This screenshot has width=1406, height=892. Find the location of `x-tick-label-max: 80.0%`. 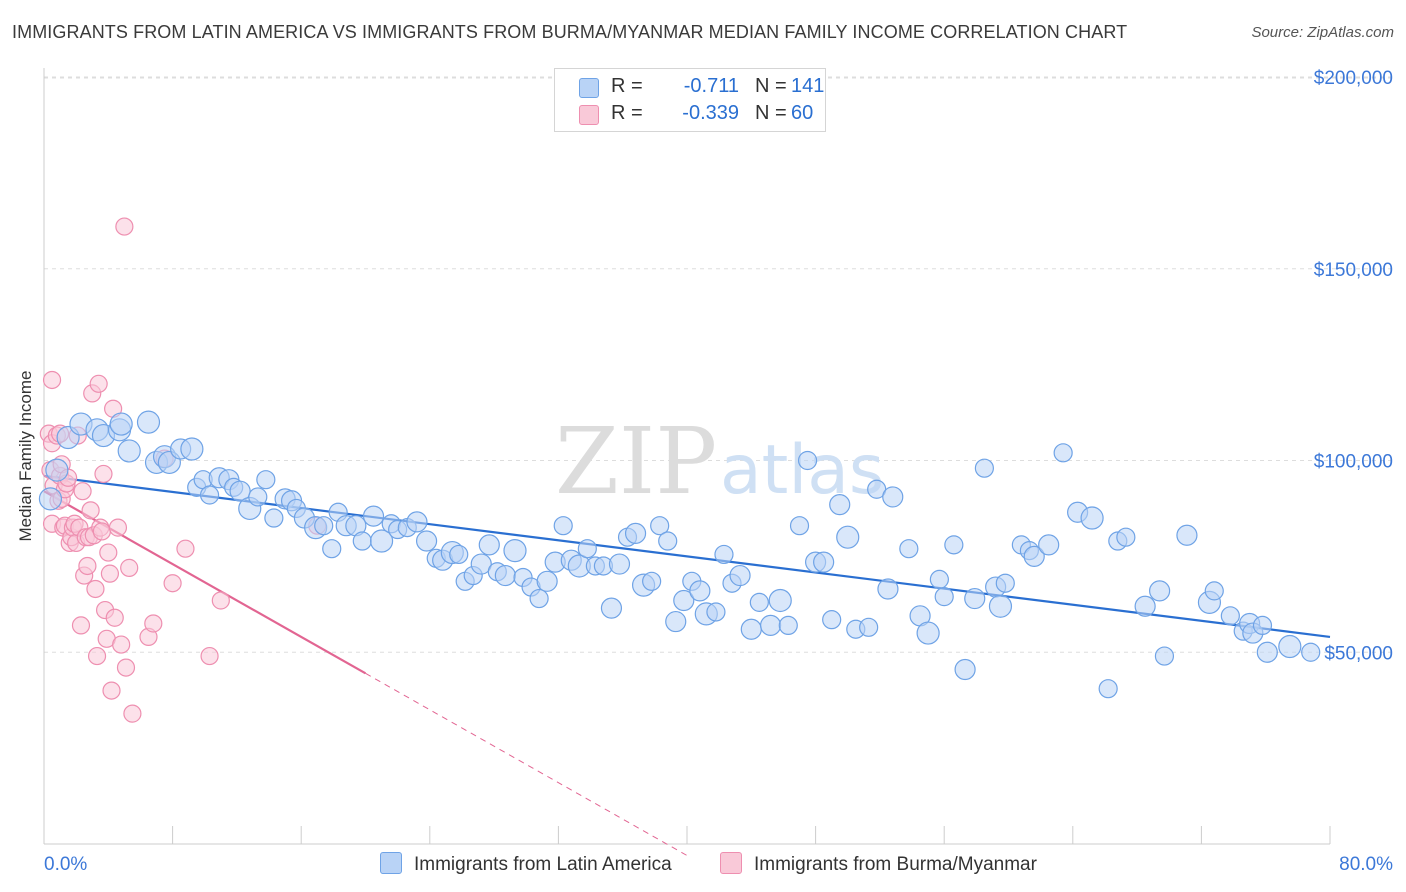

x-tick-label-max: 80.0% is located at coordinates (1366, 864).